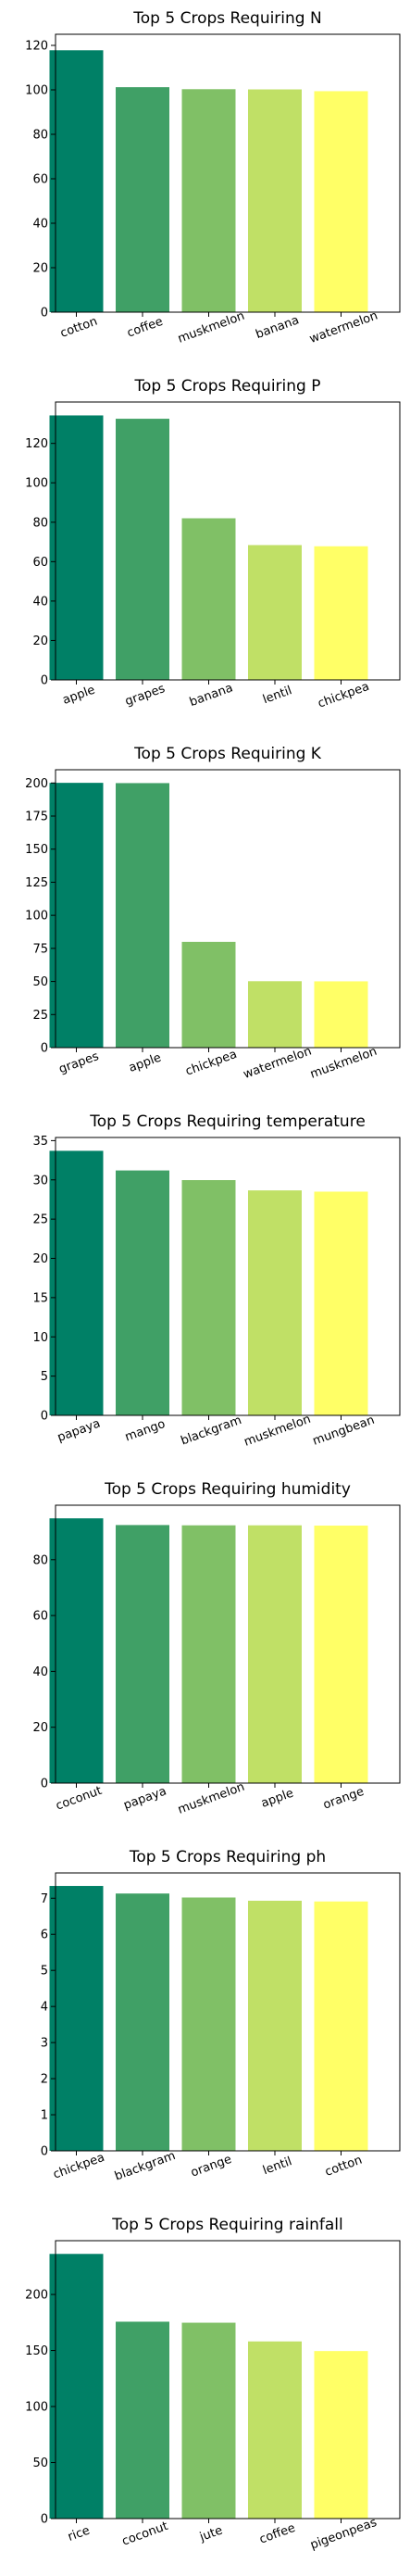 Image resolution: width=410 pixels, height=2576 pixels. I want to click on x-tick-label: banana, so click(278, 327).